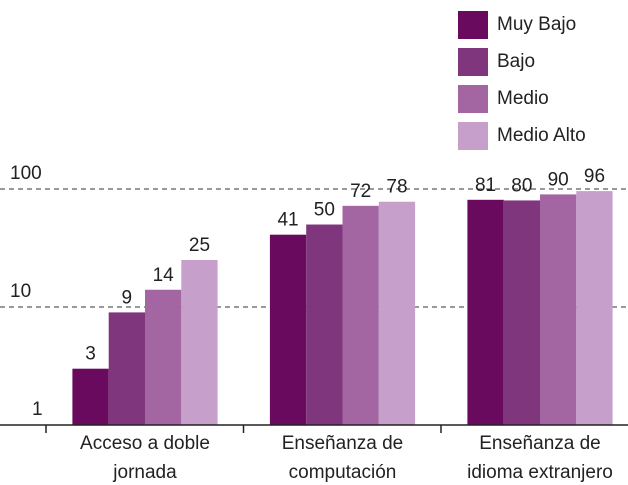 This screenshot has width=628, height=485. Describe the element at coordinates (20, 291) in the screenshot. I see `y-tick-label: 10` at that location.